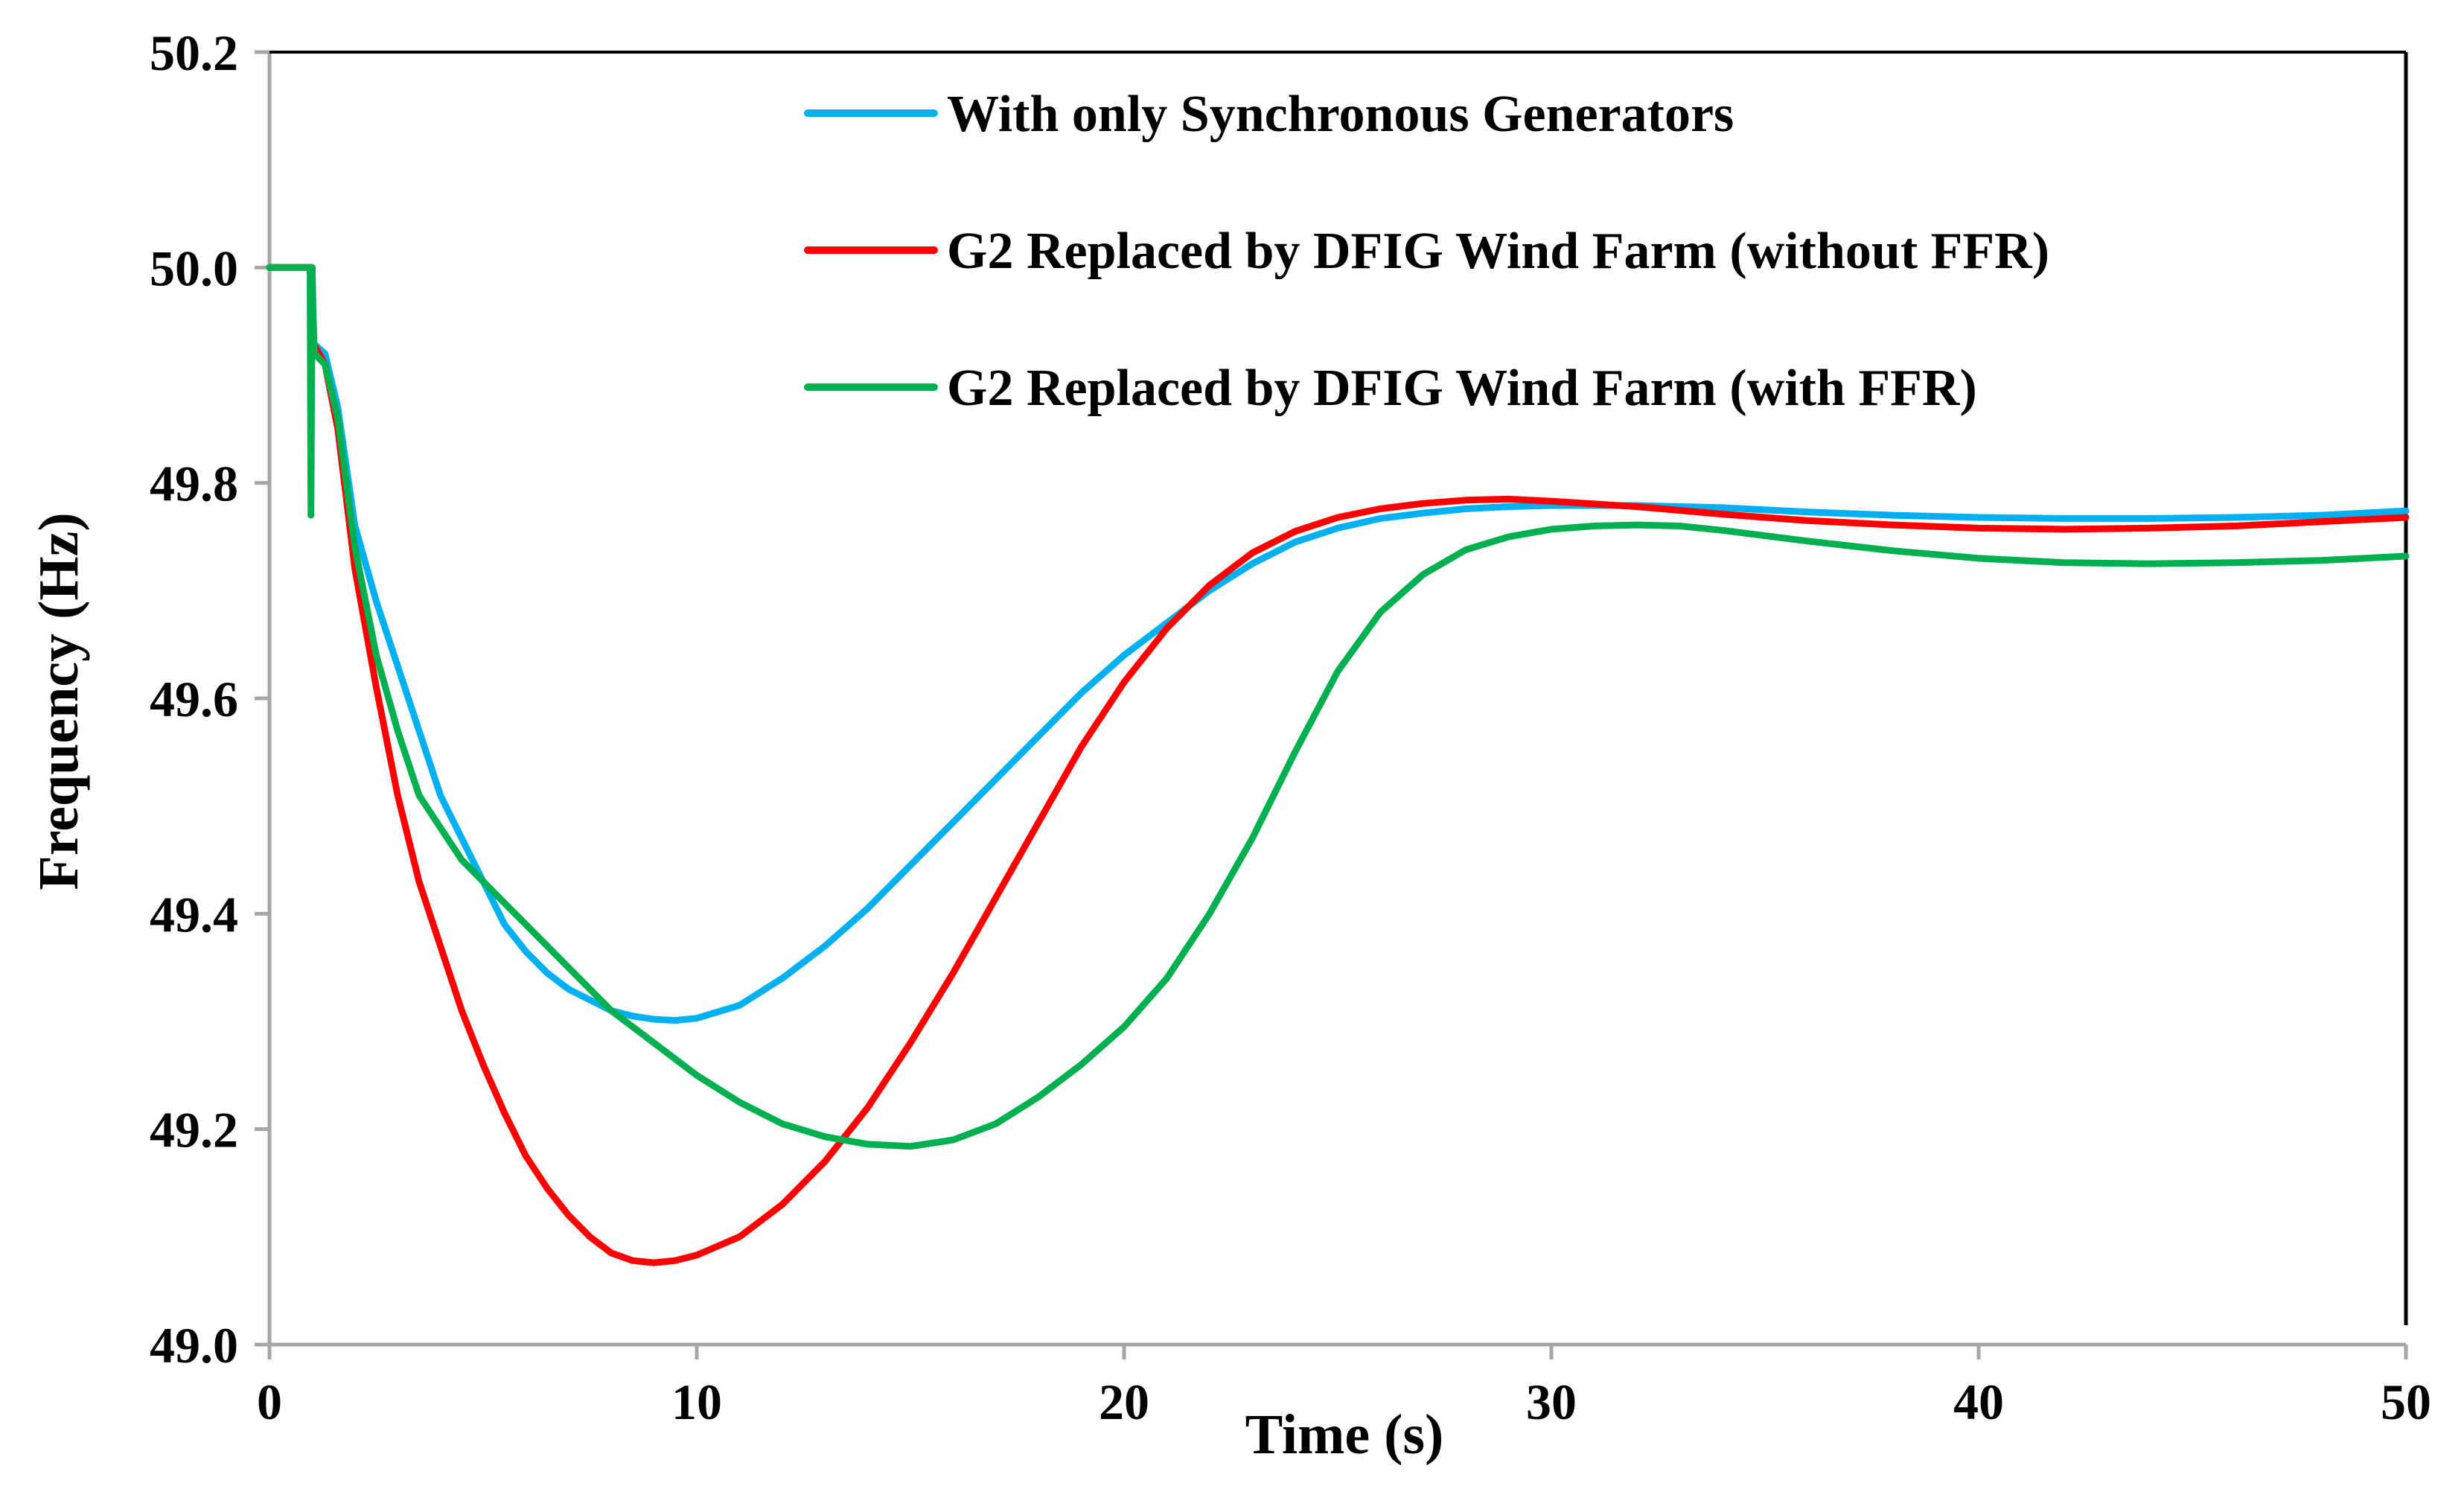 Image resolution: width=2464 pixels, height=1489 pixels. I want to click on y-tick-label: 50.0, so click(194, 268).